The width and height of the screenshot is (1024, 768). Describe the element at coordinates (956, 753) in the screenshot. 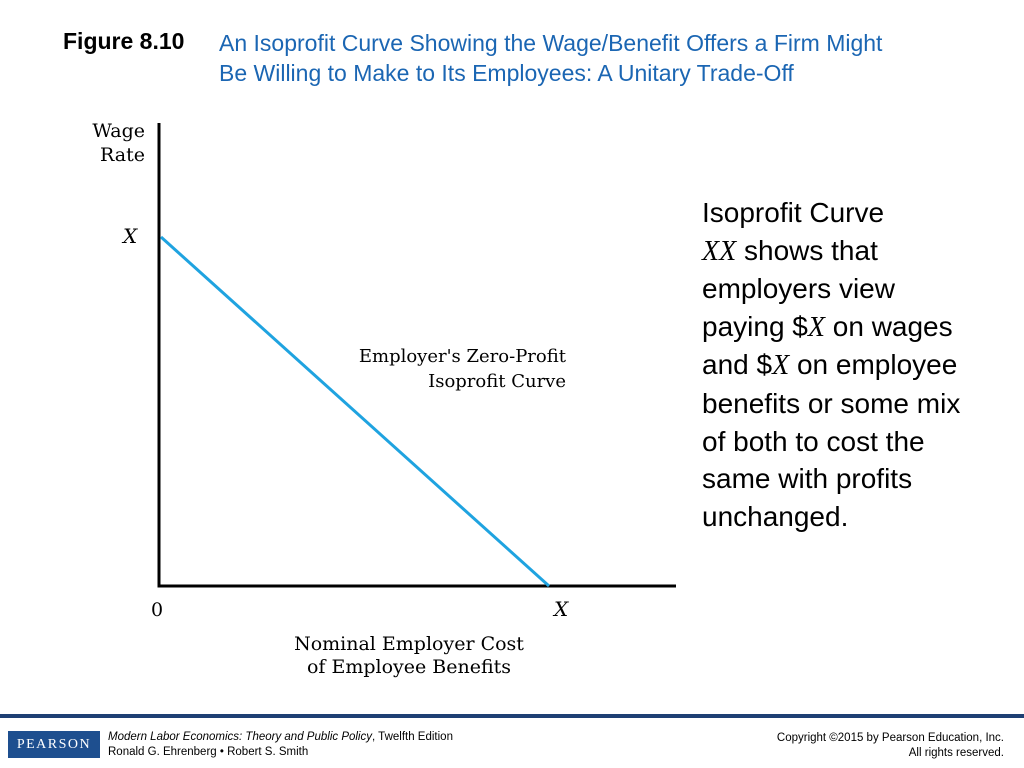

I see `copyright-line-2: All rights reserved.` at that location.